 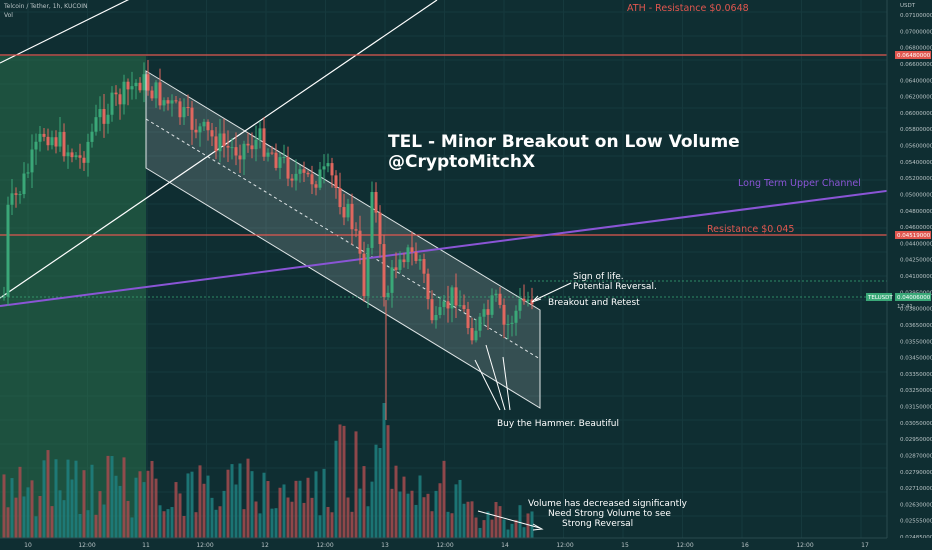 What do you see at coordinates (505, 545) in the screenshot?
I see `x-tick-label: 14` at bounding box center [505, 545].